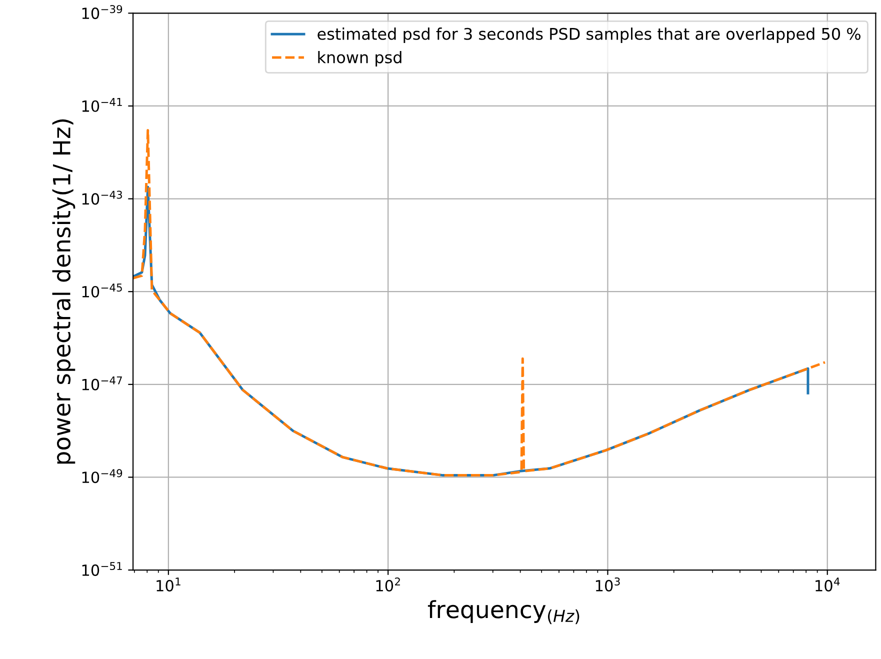 This screenshot has height=659, width=881. What do you see at coordinates (504, 612) in the screenshot?
I see `x-axis-title: frequency$_{(Hz)}$` at bounding box center [504, 612].